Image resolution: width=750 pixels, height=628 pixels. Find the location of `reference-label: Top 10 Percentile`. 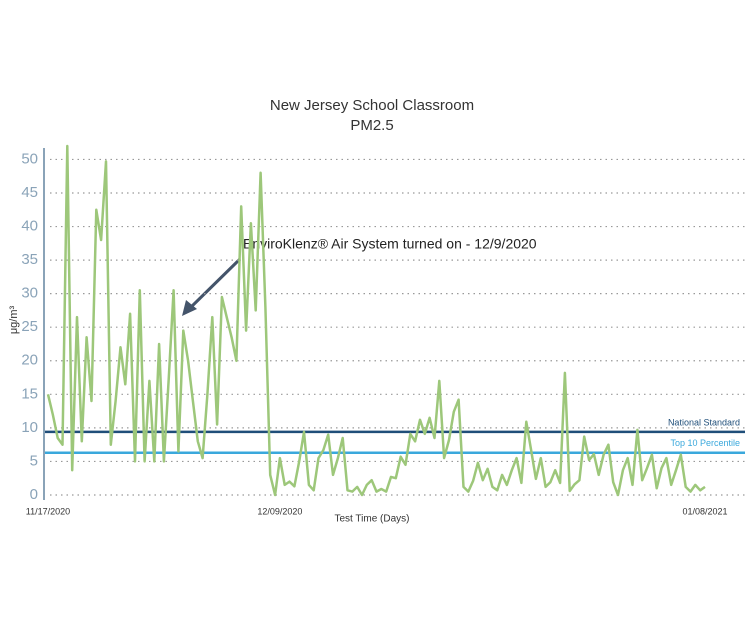

reference-label: Top 10 Percentile is located at coordinates (705, 443).